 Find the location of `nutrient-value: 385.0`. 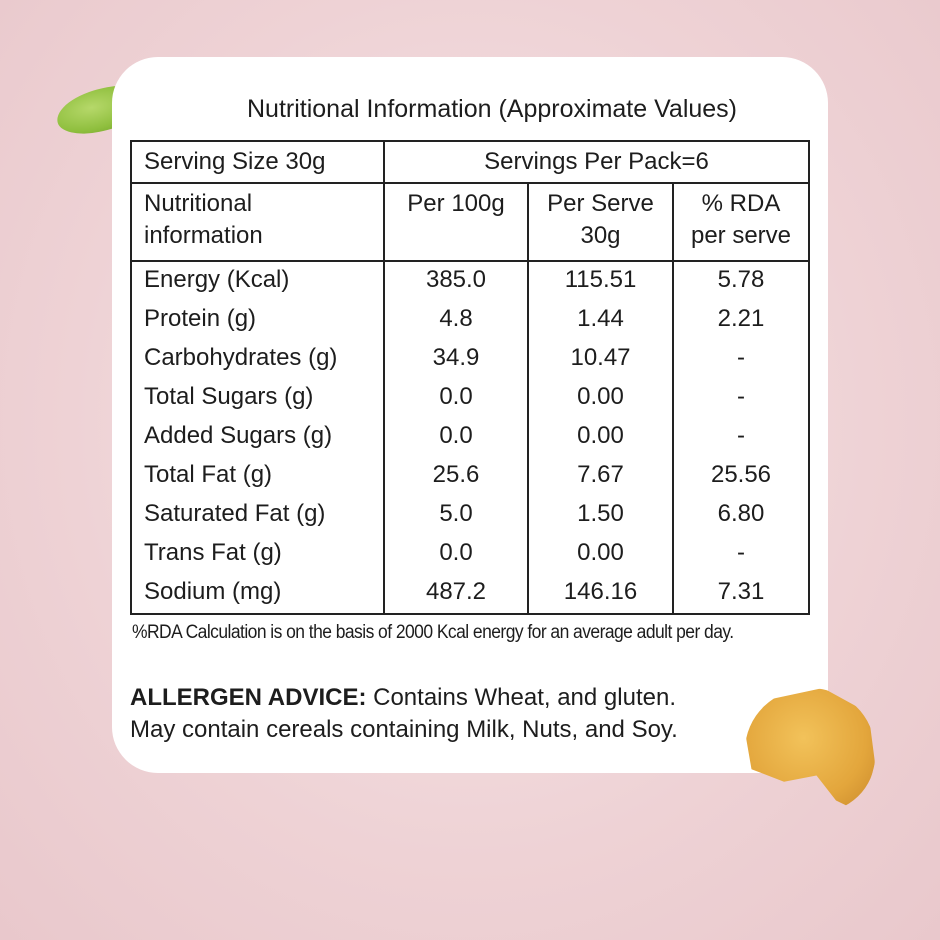

nutrient-value: 385.0 is located at coordinates (456, 281).